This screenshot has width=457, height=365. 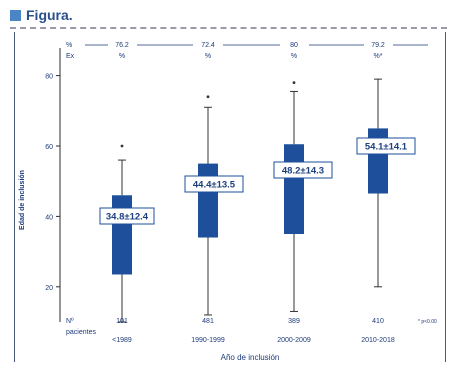 I want to click on percent-value: 80, so click(x=294, y=45).